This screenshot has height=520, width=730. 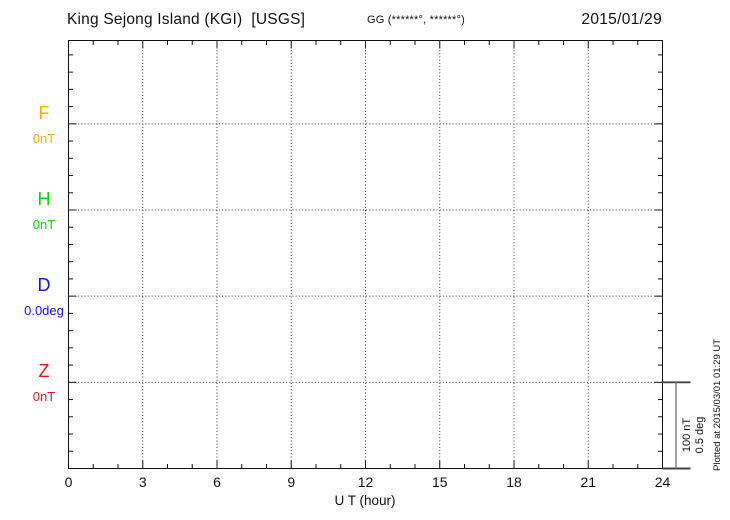 What do you see at coordinates (44, 397) in the screenshot?
I see `channel-value-Z: 0nT` at bounding box center [44, 397].